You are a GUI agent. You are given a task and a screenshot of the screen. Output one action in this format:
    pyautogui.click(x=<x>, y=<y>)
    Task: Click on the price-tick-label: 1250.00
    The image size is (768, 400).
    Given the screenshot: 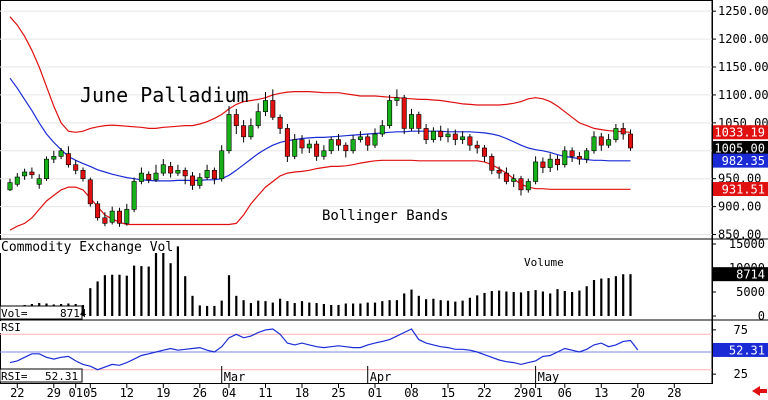 What is the action you would take?
    pyautogui.click(x=743, y=11)
    